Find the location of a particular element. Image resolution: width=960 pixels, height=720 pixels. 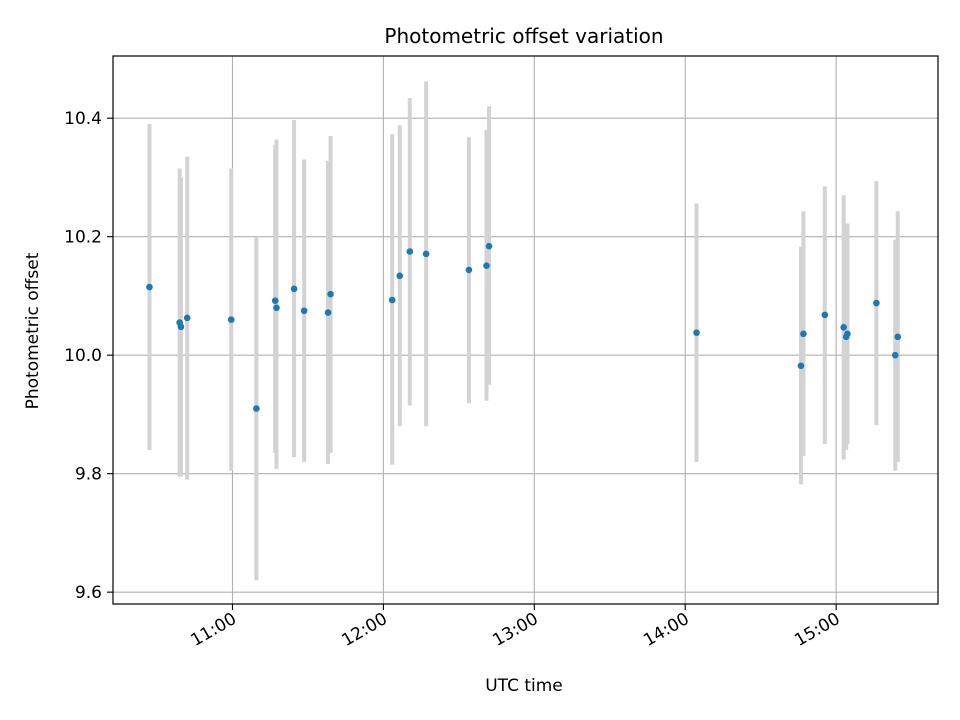

chart-title: Photometric offset variation is located at coordinates (523, 36).